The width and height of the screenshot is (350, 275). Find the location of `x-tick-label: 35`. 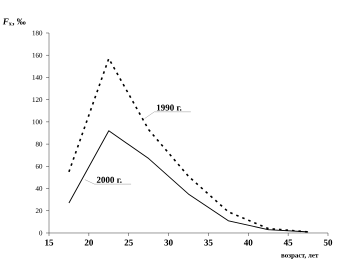

x-tick-label: 35 is located at coordinates (208, 243).